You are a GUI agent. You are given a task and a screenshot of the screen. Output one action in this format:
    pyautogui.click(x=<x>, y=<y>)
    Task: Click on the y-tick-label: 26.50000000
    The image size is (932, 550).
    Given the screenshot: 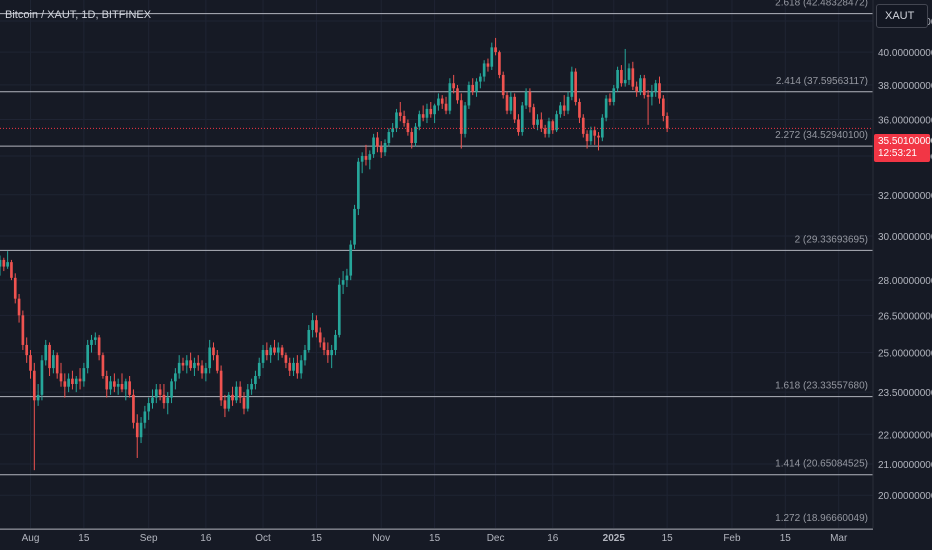 What is the action you would take?
    pyautogui.click(x=905, y=316)
    